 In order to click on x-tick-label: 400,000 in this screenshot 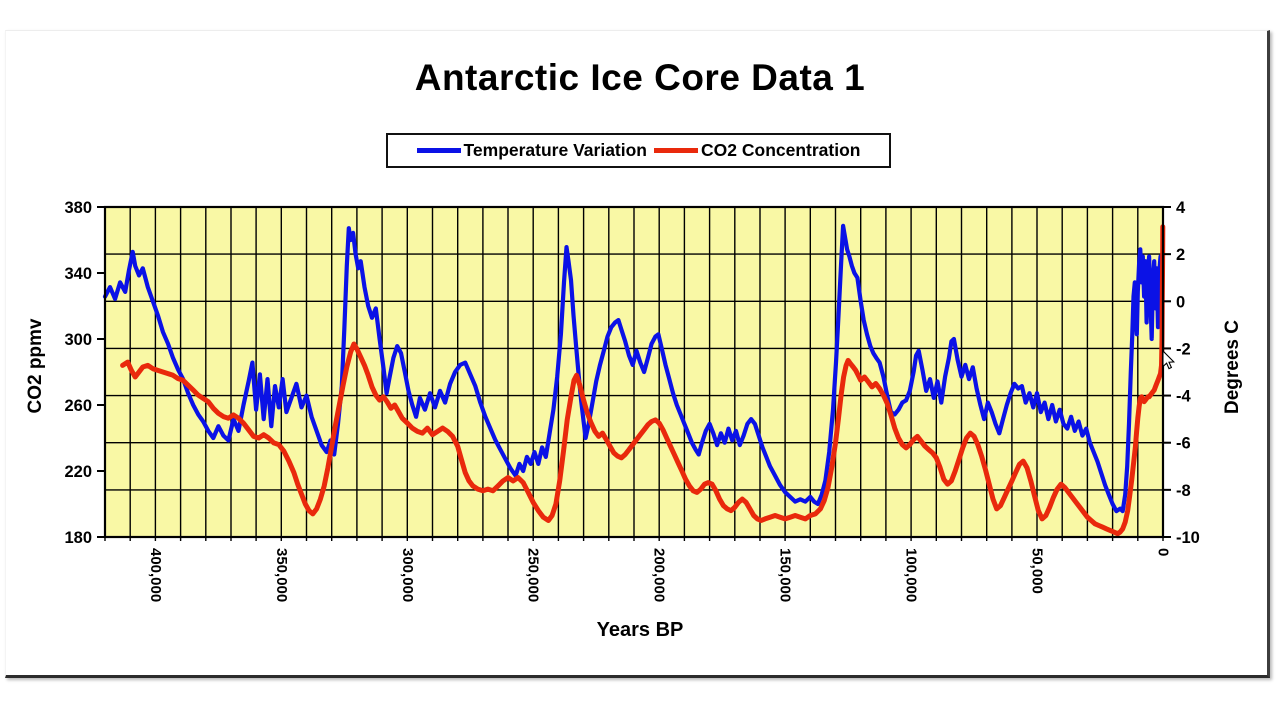, I will do `click(155, 575)`.